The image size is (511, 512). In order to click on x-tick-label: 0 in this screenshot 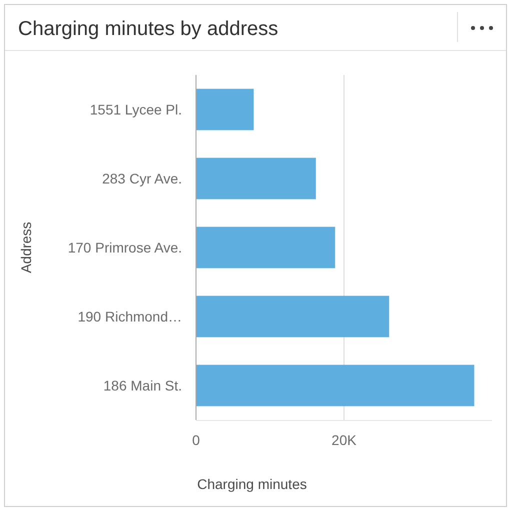, I will do `click(196, 440)`.